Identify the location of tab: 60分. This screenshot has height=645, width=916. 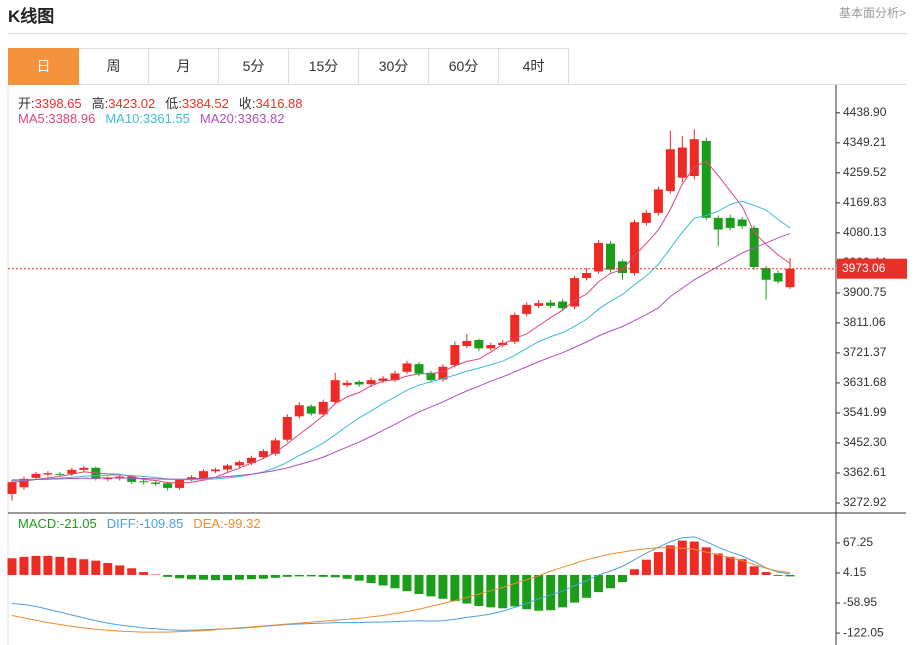
(464, 66).